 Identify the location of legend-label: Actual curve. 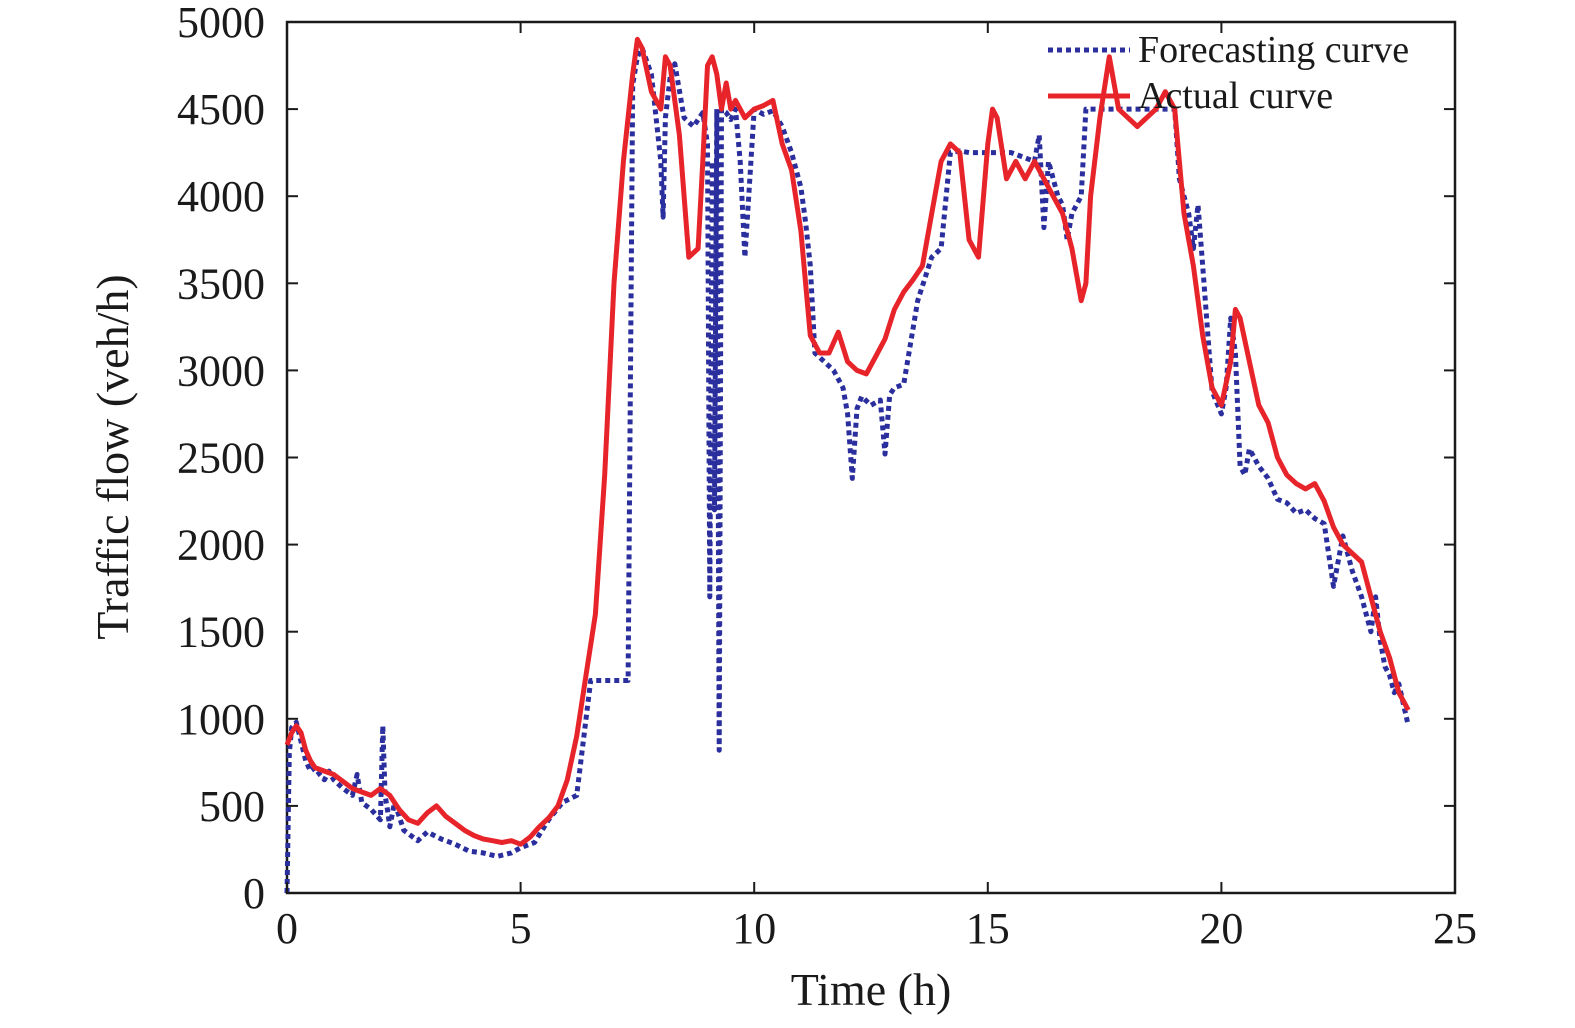
(1235, 96).